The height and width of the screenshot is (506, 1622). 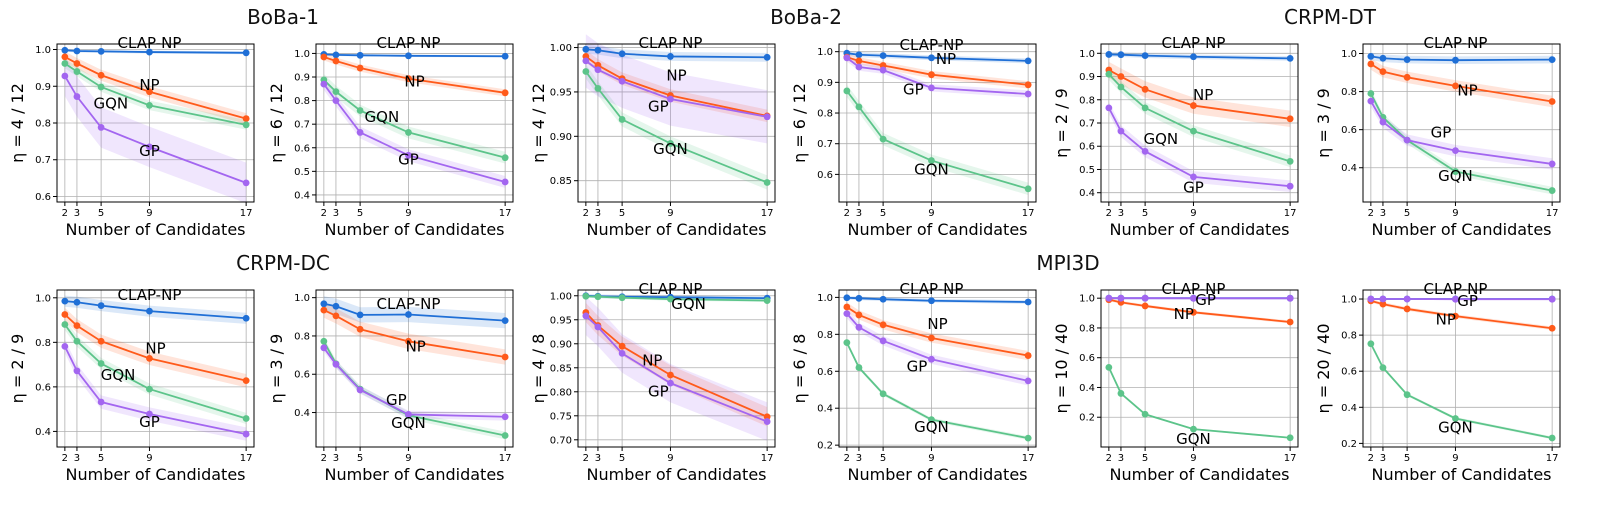 I want to click on x-tick-label: 9, so click(x=149, y=458).